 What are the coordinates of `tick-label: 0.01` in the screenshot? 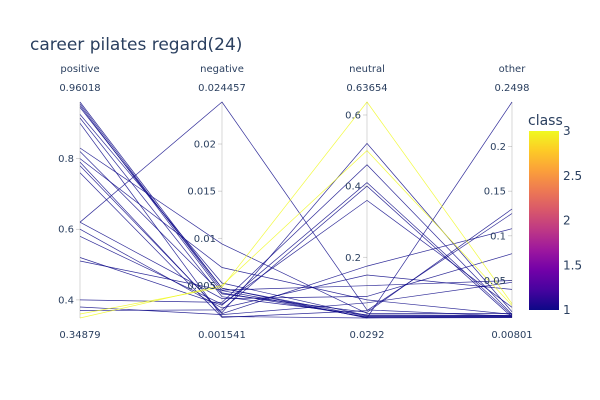 It's located at (205, 239).